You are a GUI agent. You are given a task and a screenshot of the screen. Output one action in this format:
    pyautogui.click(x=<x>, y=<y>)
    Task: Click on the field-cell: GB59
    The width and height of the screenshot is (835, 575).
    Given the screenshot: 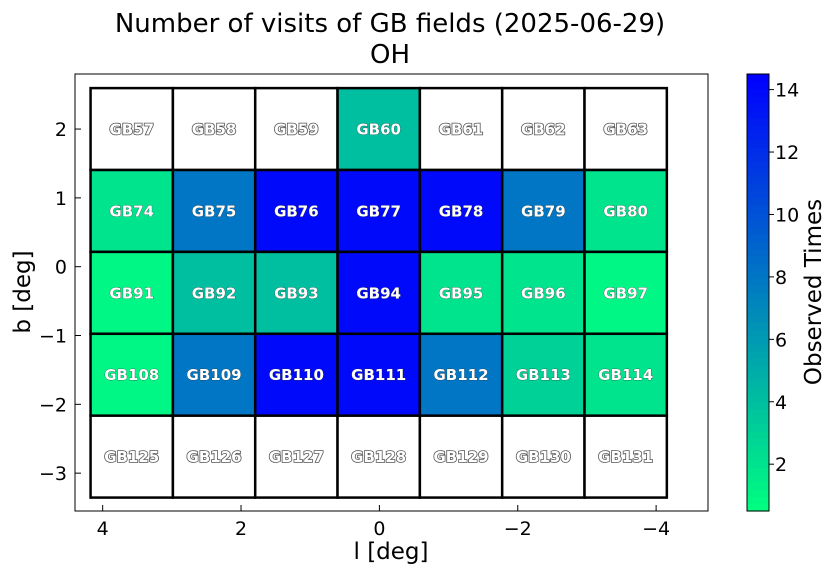 What is the action you would take?
    pyautogui.click(x=296, y=129)
    